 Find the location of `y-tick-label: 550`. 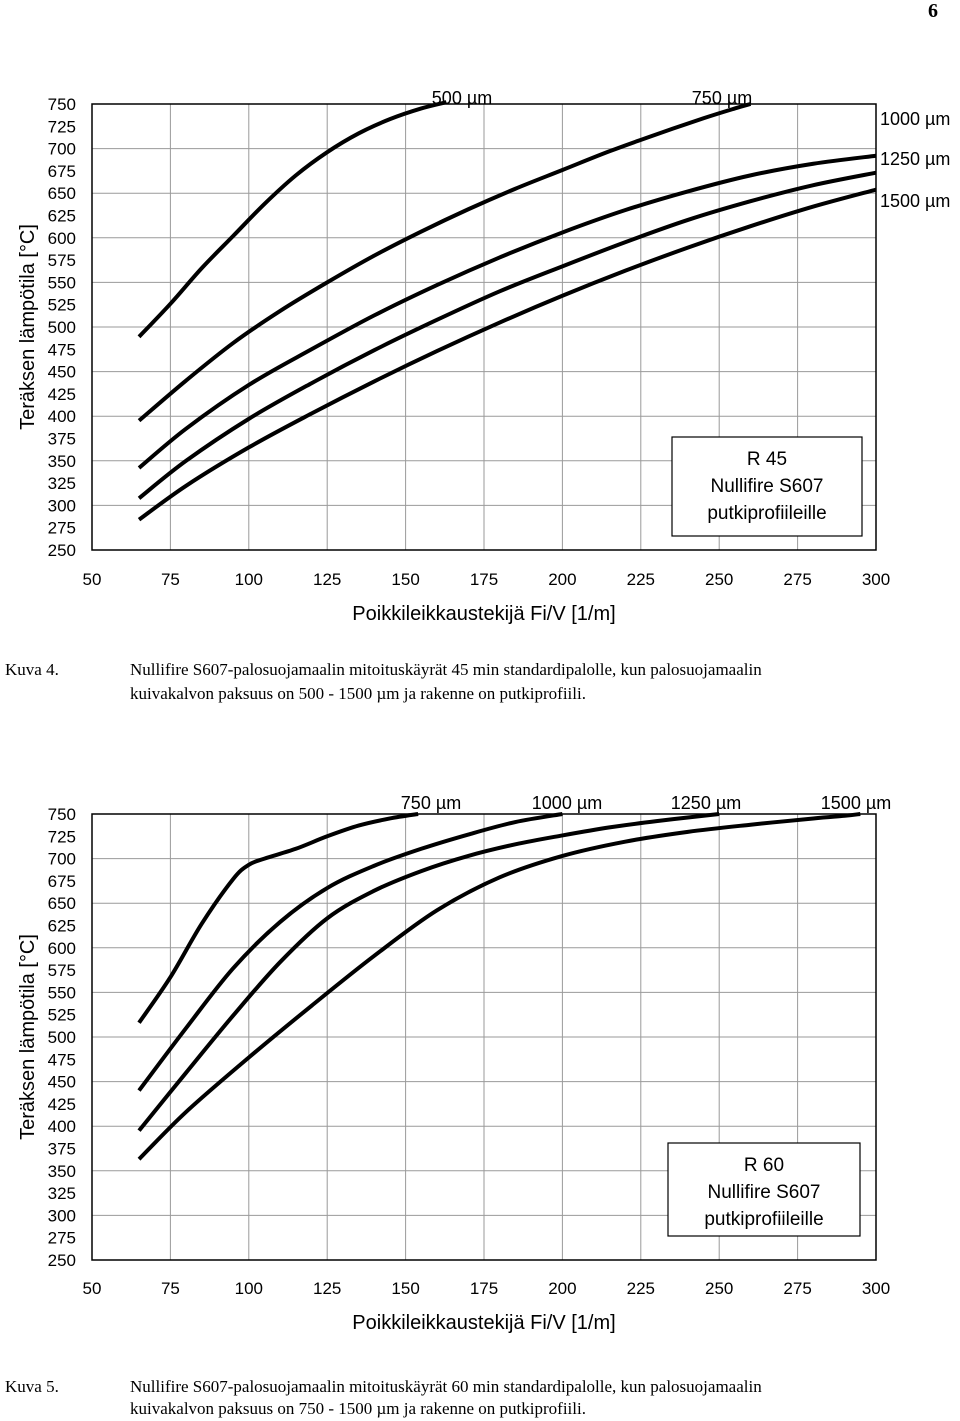

y-tick-label: 550 is located at coordinates (62, 992).